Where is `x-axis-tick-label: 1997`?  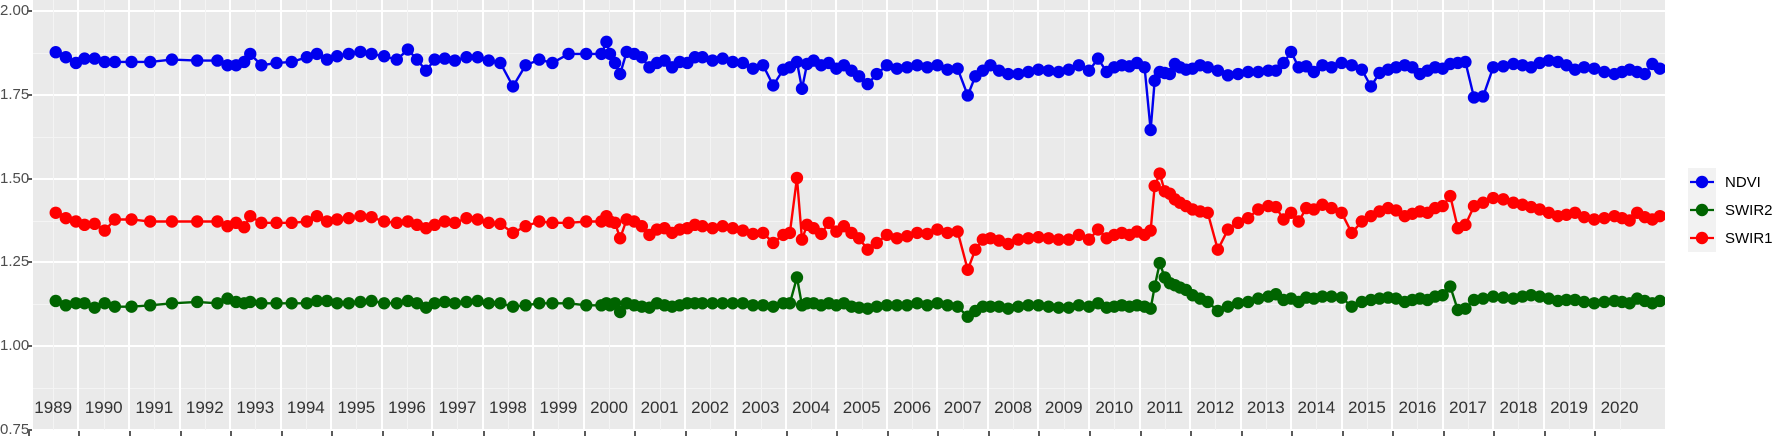 x-axis-tick-label: 1997 is located at coordinates (457, 407).